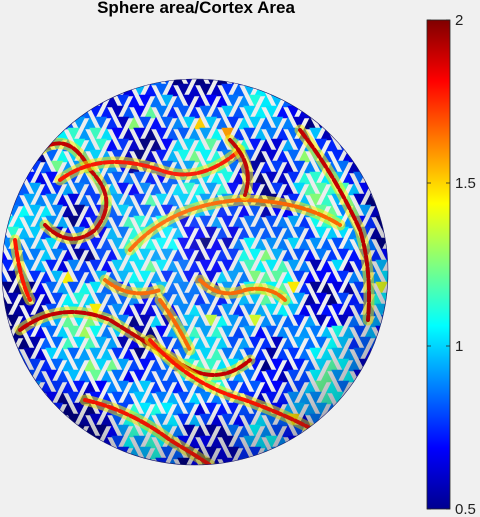 This screenshot has height=517, width=480. What do you see at coordinates (459, 346) in the screenshot?
I see `colorbar-tick-label: 1` at bounding box center [459, 346].